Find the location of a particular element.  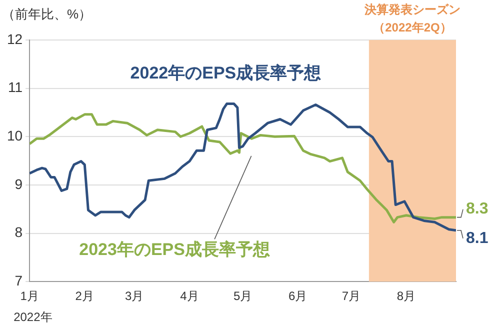

x-axis-title: 2022年 is located at coordinates (33, 317).